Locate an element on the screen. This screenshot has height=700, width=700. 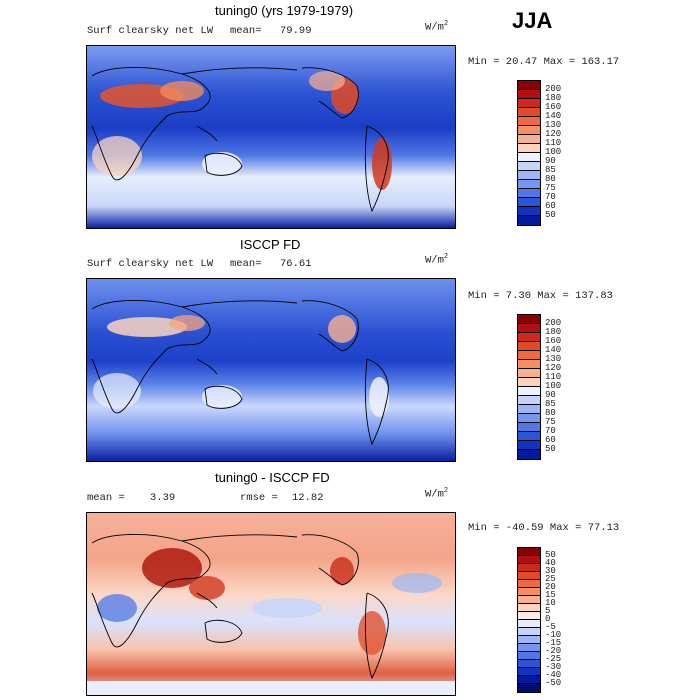
panel2-mean-value: 76.61 is located at coordinates (296, 264).